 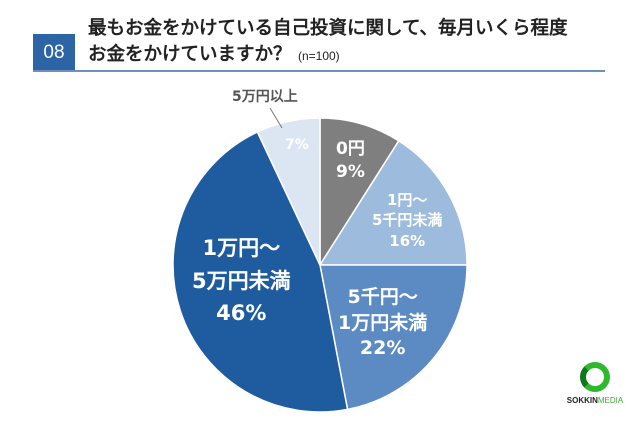 I want to click on sample-size: (n=100), so click(x=318, y=56).